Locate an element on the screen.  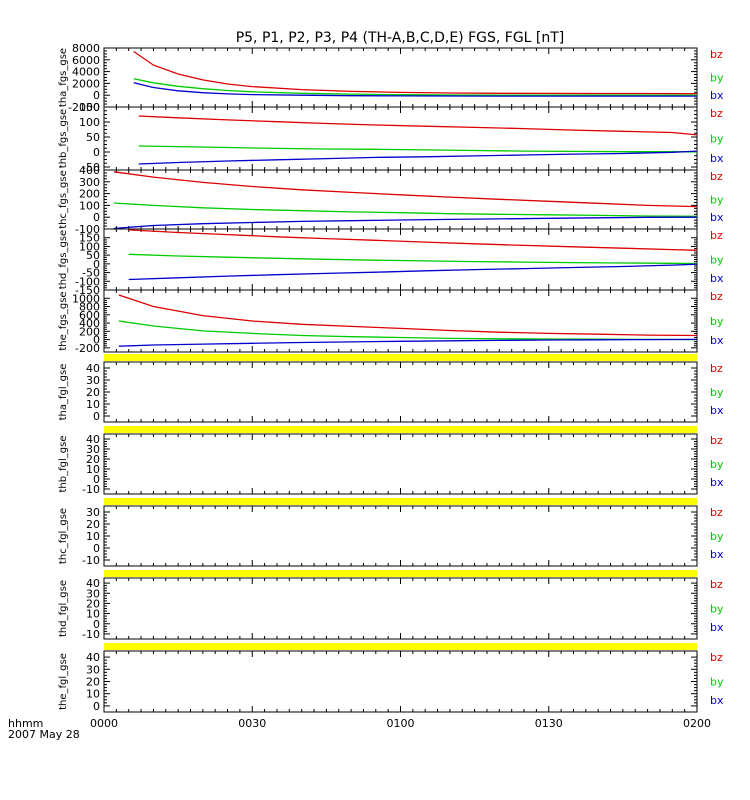
panel-thb_fgs_gse: 150 100 50 0 -50 thb_fgs_gse bz by bx is located at coordinates (391, 137).